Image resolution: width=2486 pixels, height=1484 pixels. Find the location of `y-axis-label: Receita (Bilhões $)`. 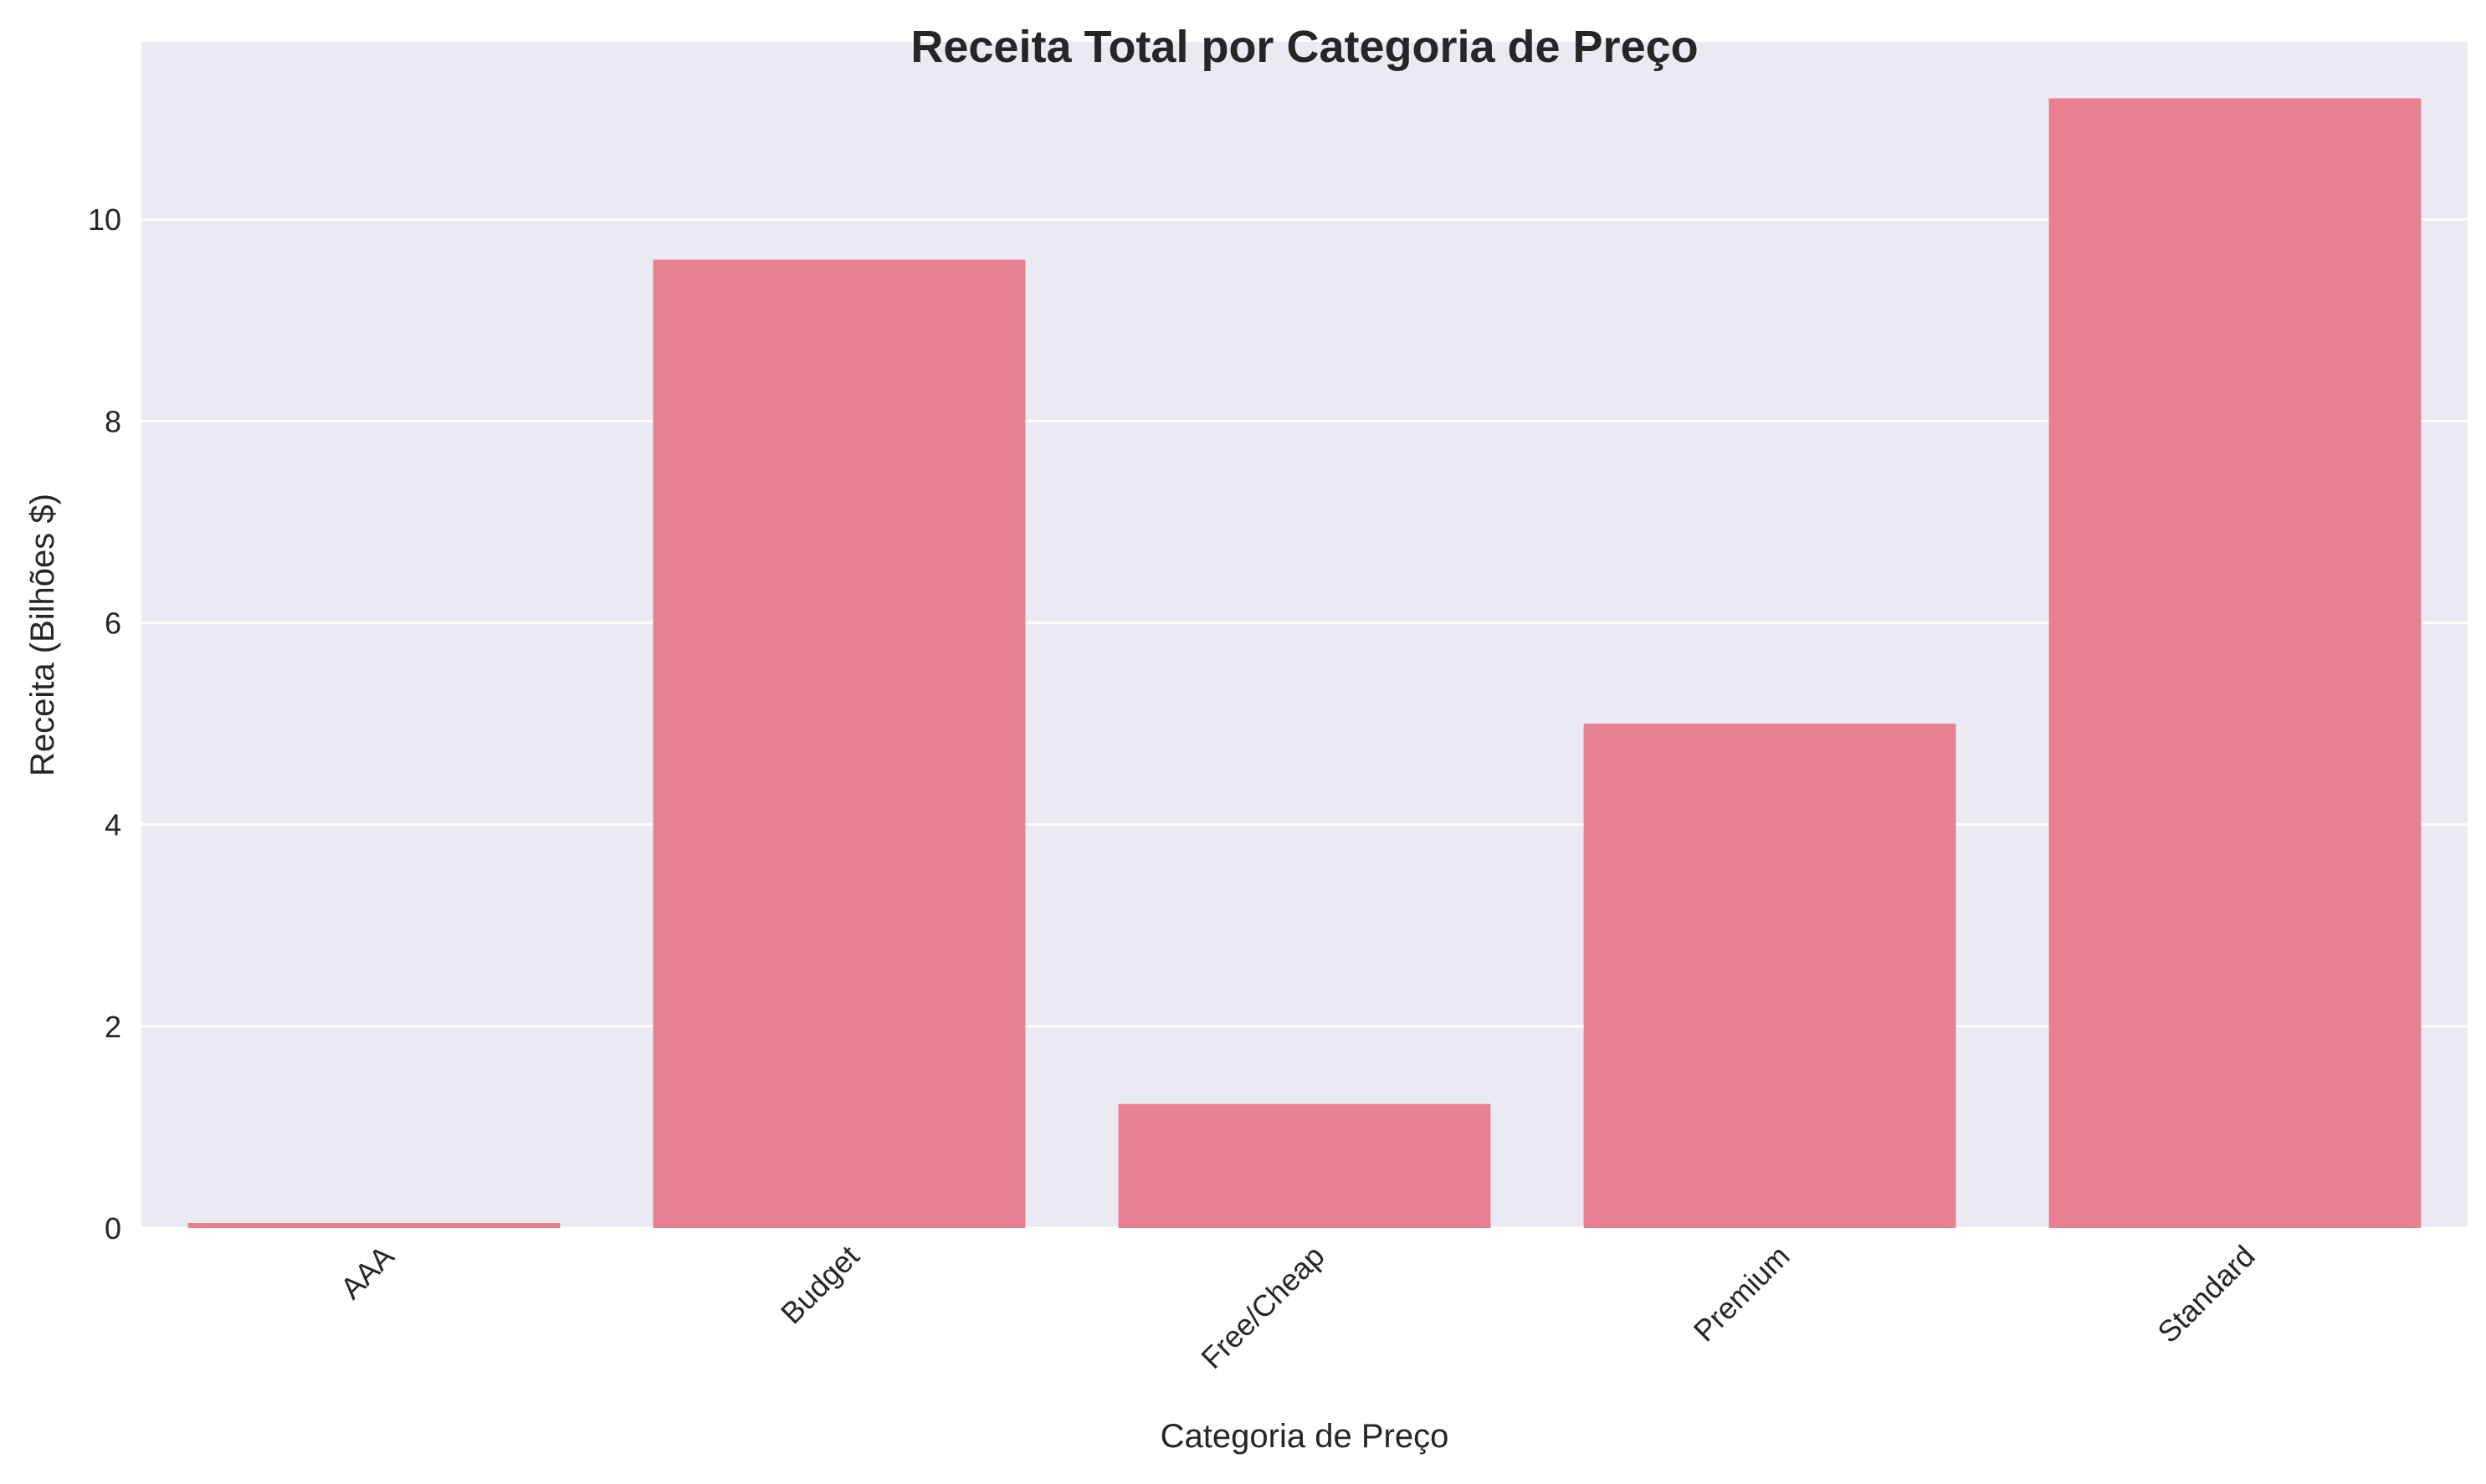

y-axis-label: Receita (Bilhões $) is located at coordinates (42, 635).